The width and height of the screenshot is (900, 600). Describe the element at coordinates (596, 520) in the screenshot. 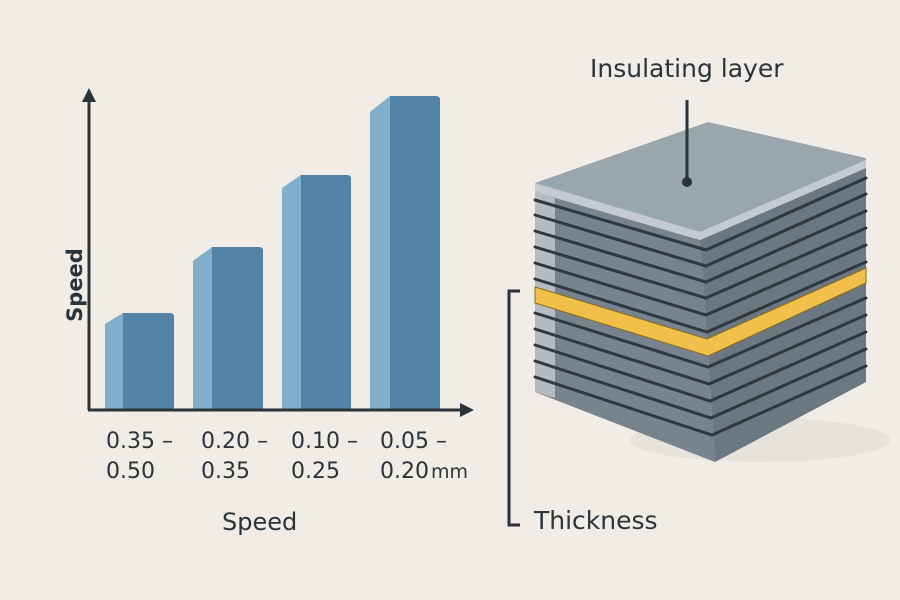

I see `thickness-label: Thickness` at that location.